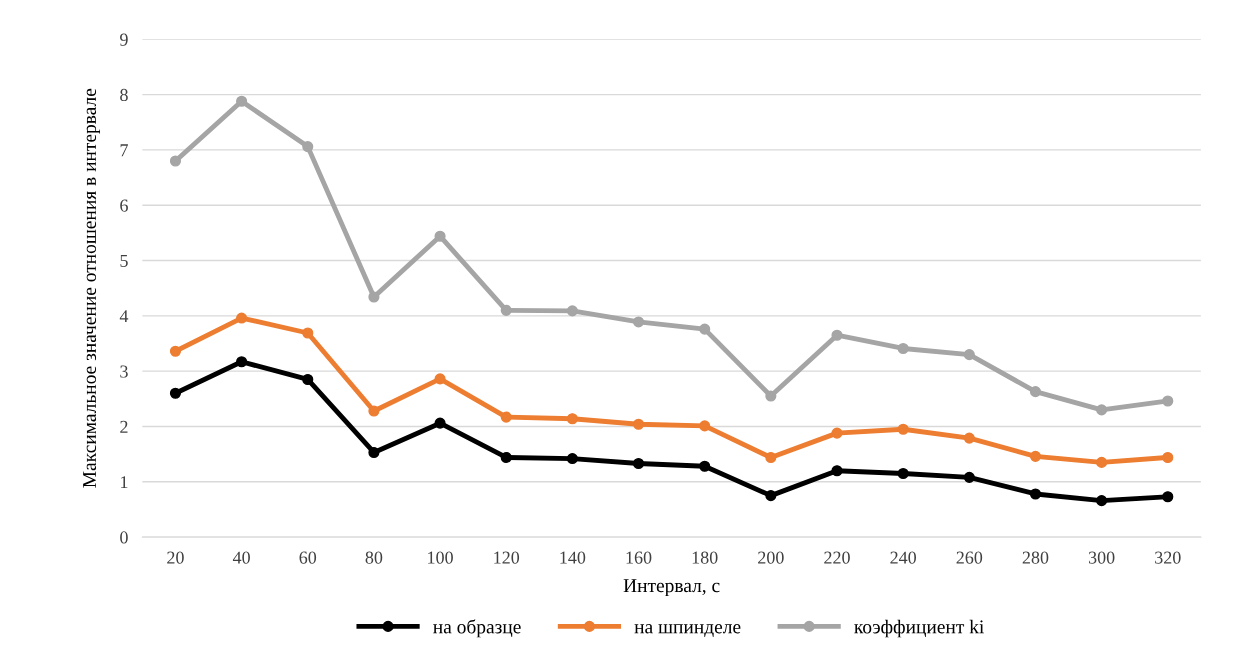 This screenshot has height=655, width=1238. Describe the element at coordinates (919, 628) in the screenshot. I see `legend-label: коэффициент ki` at that location.